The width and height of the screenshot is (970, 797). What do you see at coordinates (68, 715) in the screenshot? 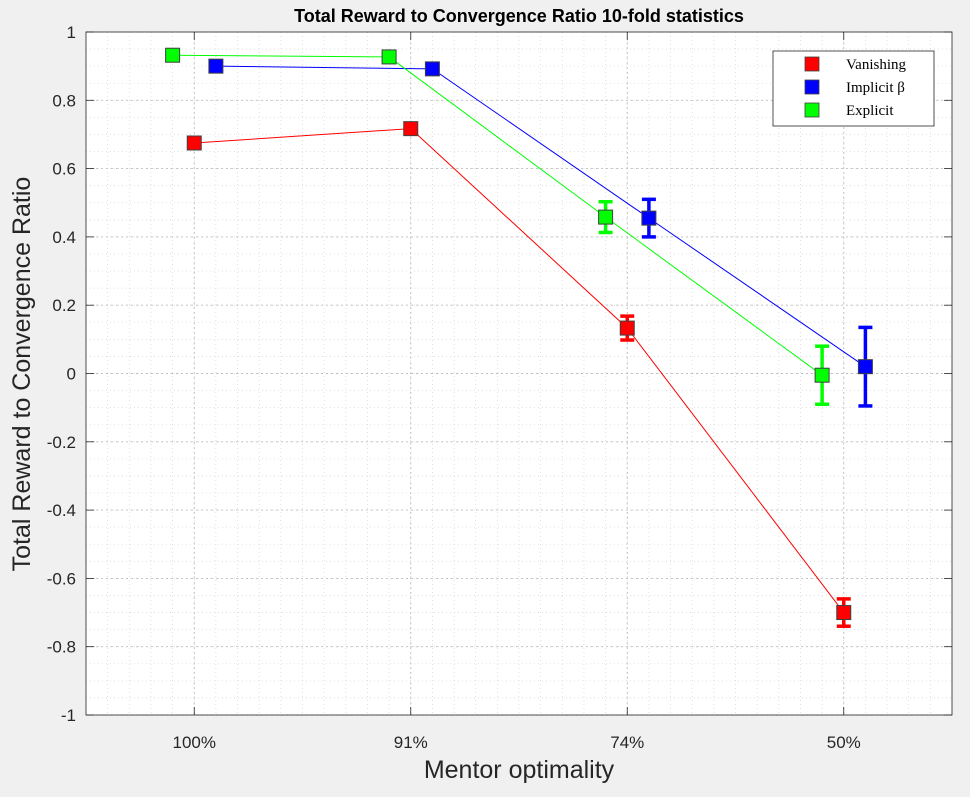
I see `y-tick-label: -1` at bounding box center [68, 715].